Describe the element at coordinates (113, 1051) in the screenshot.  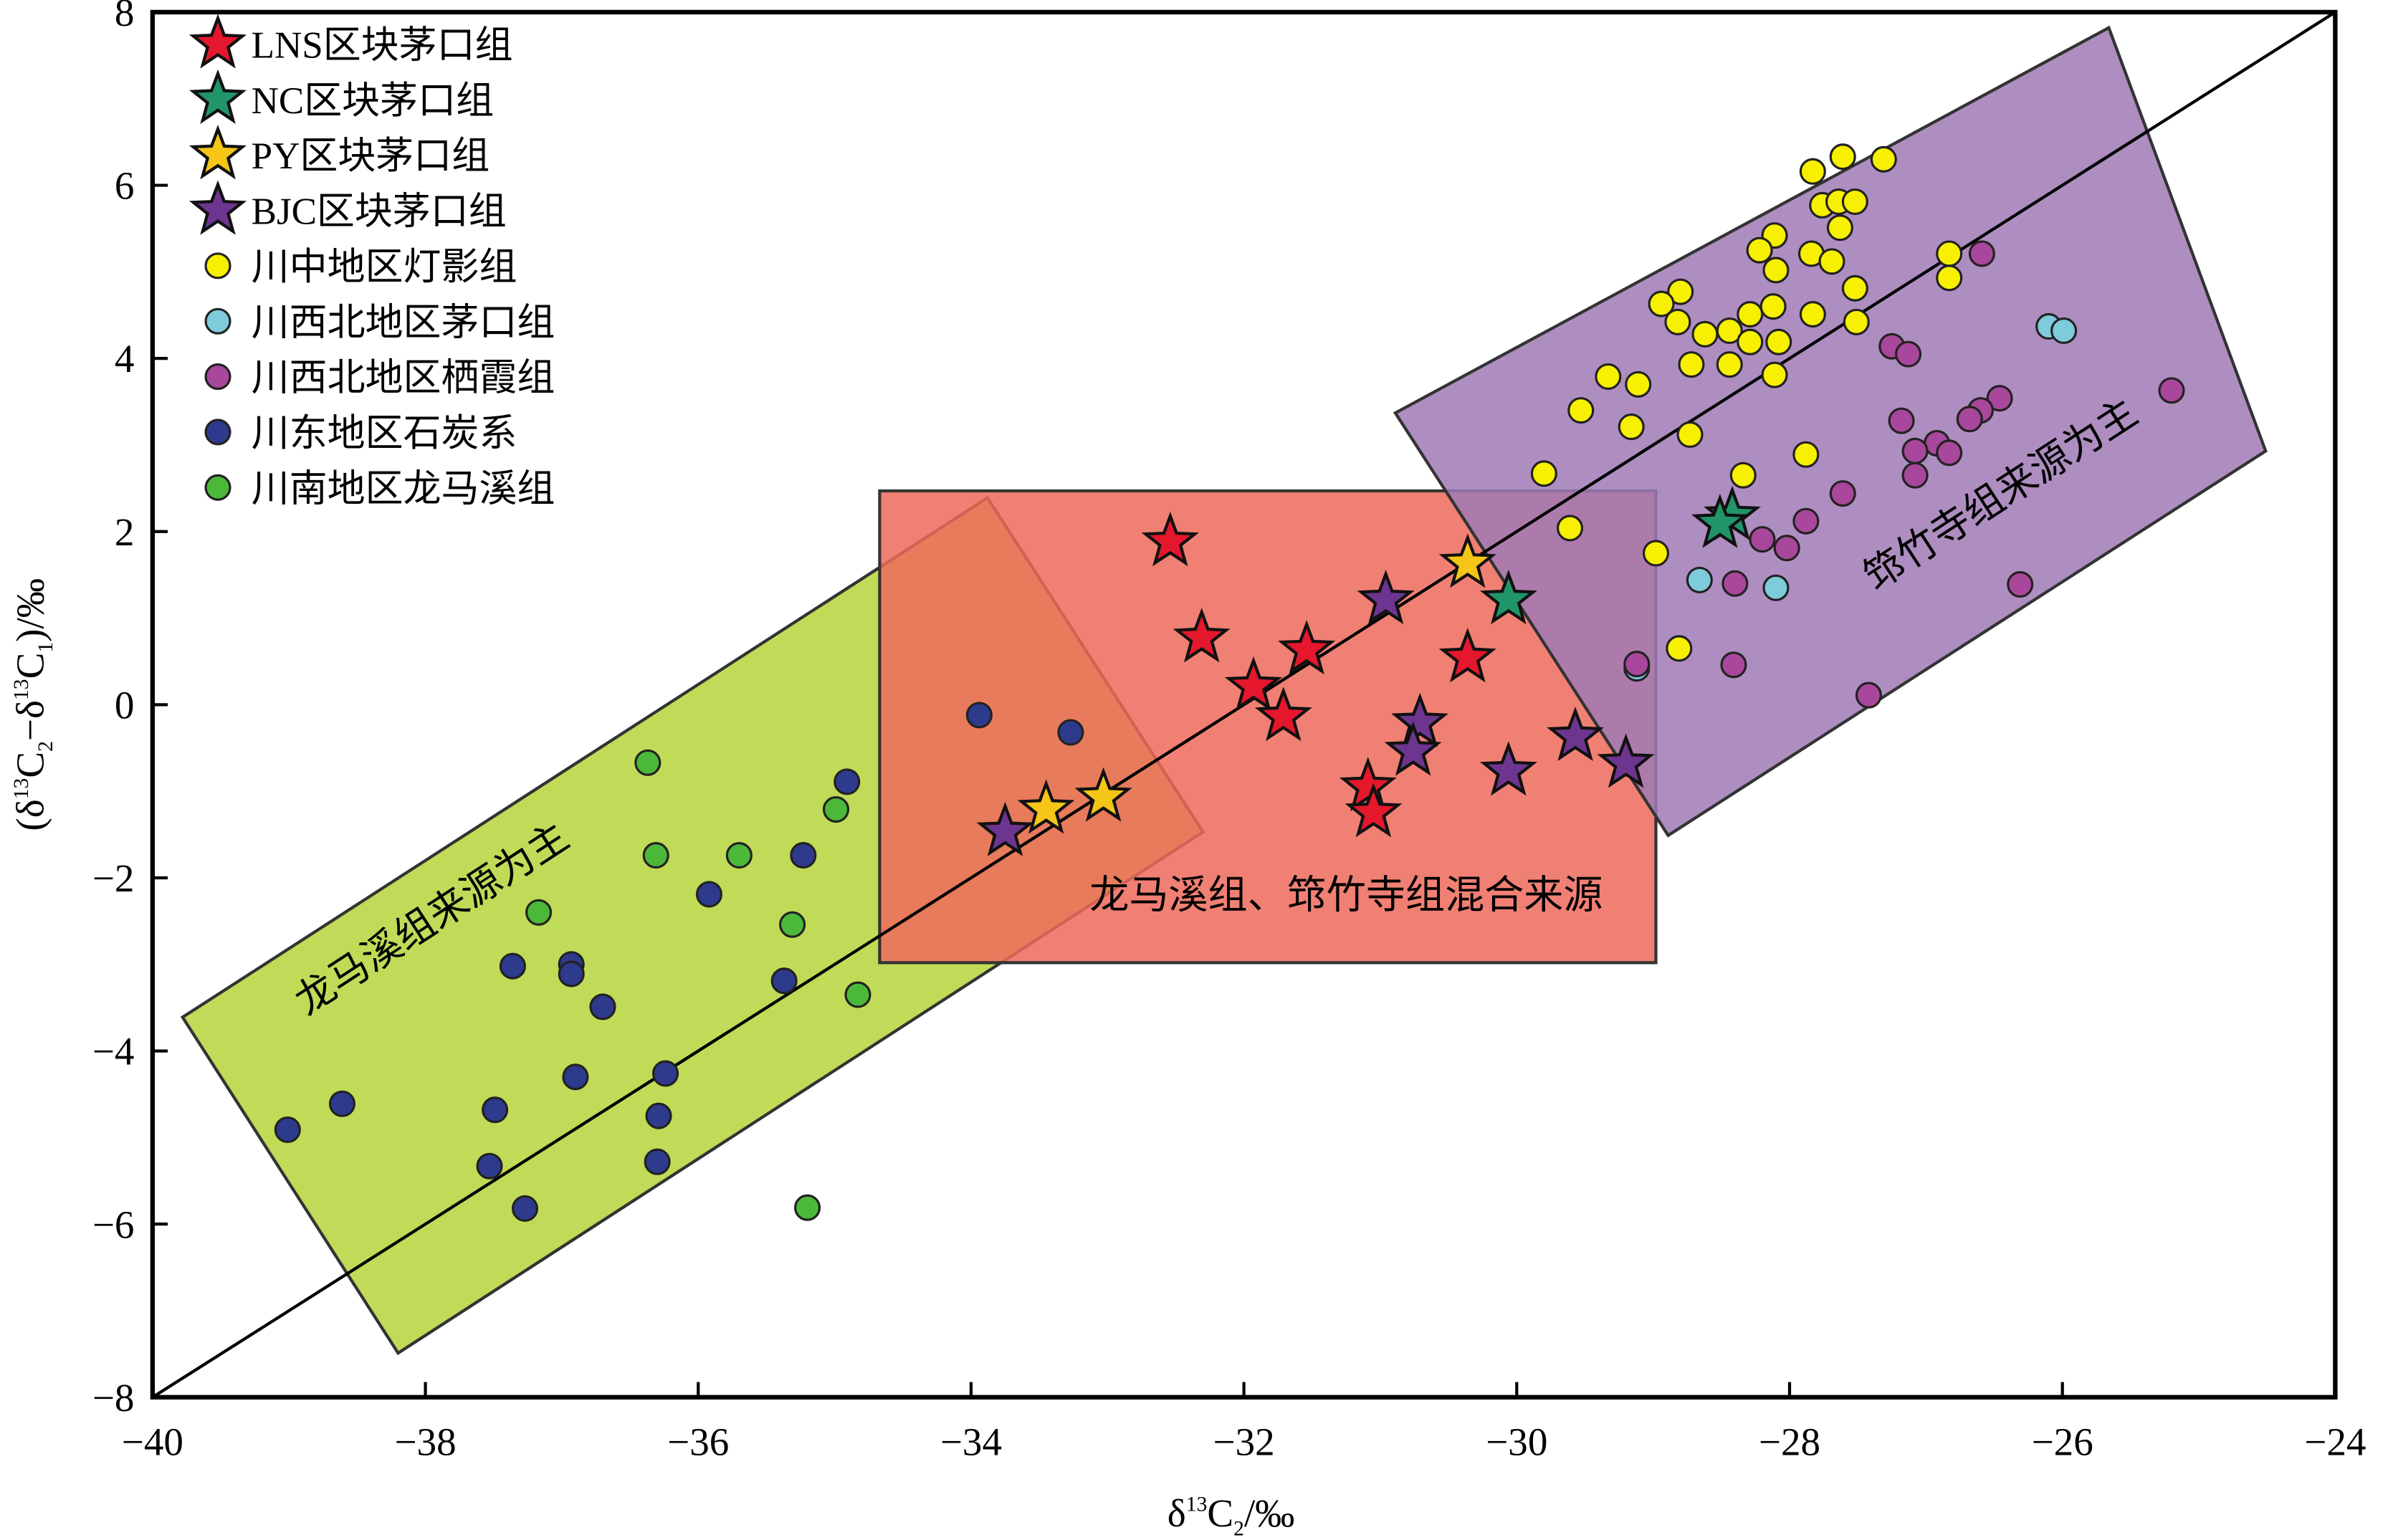
I see `y-tick-label: −4` at that location.